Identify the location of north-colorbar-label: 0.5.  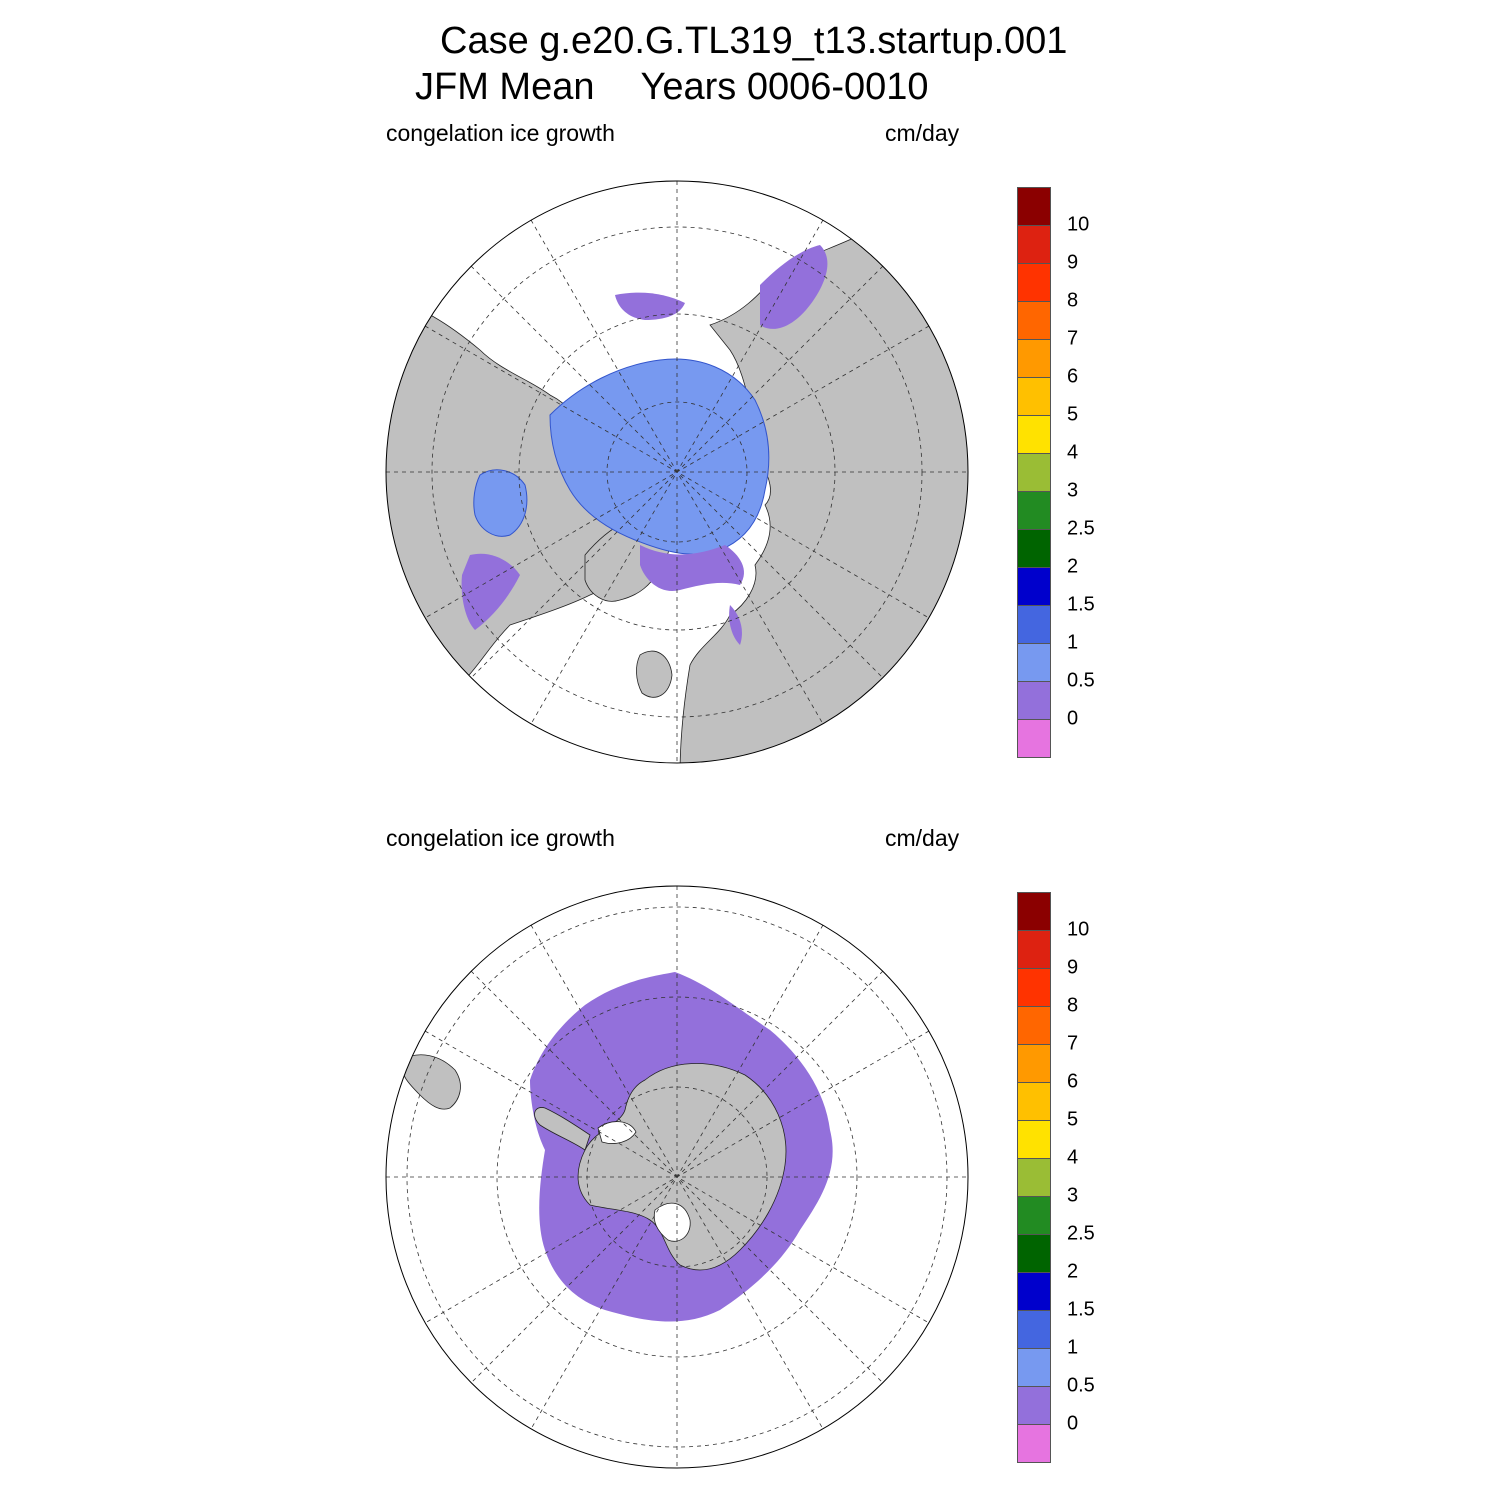
(1081, 680).